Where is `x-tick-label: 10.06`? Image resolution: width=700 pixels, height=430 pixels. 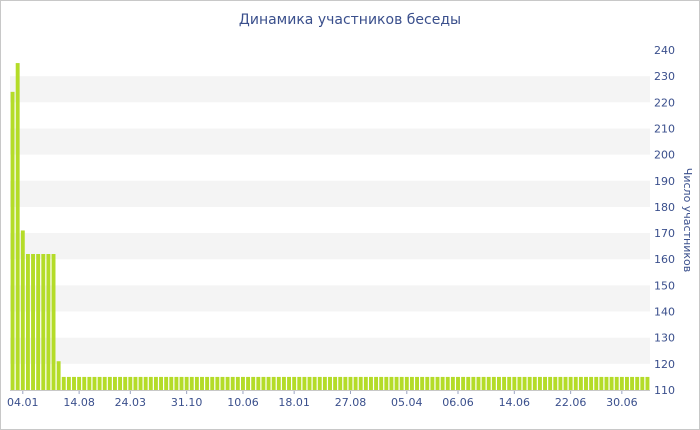 x-tick-label: 10.06 is located at coordinates (243, 402).